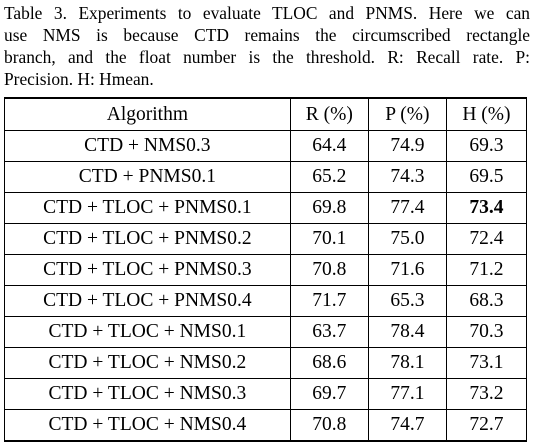 The width and height of the screenshot is (533, 442). I want to click on cell-hmean: 70.3, so click(486, 332).